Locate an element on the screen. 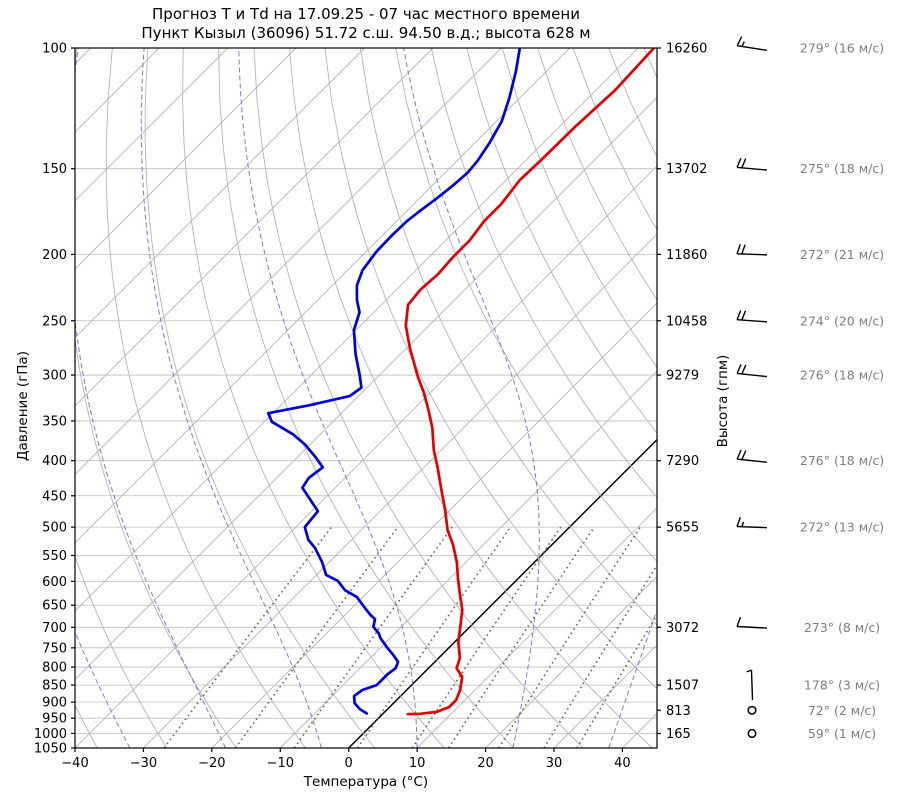  pressure-tick-label: 1050 is located at coordinates (50, 749).